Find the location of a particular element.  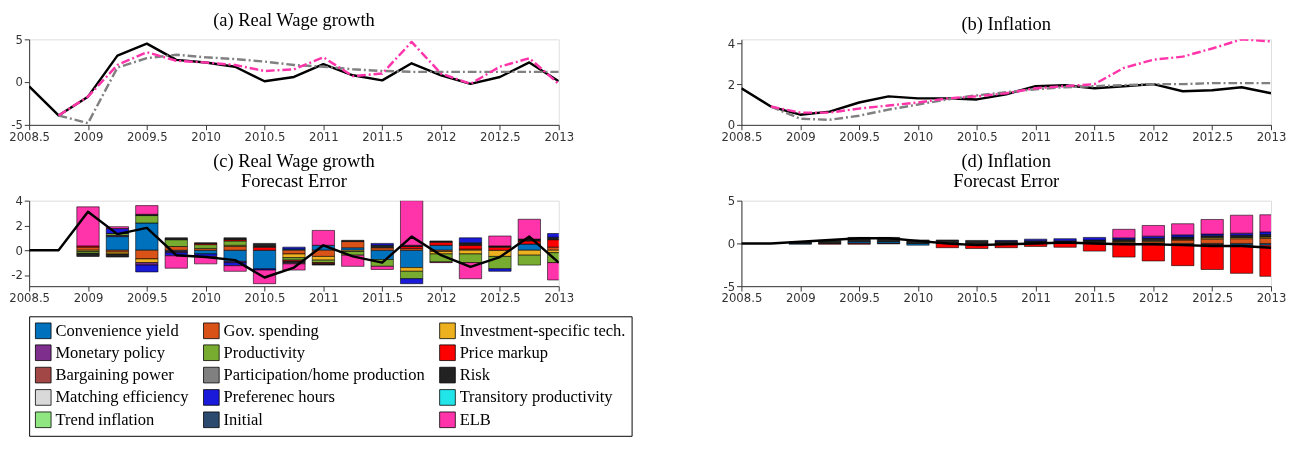

legend-label: Trend inflation is located at coordinates (105, 419).